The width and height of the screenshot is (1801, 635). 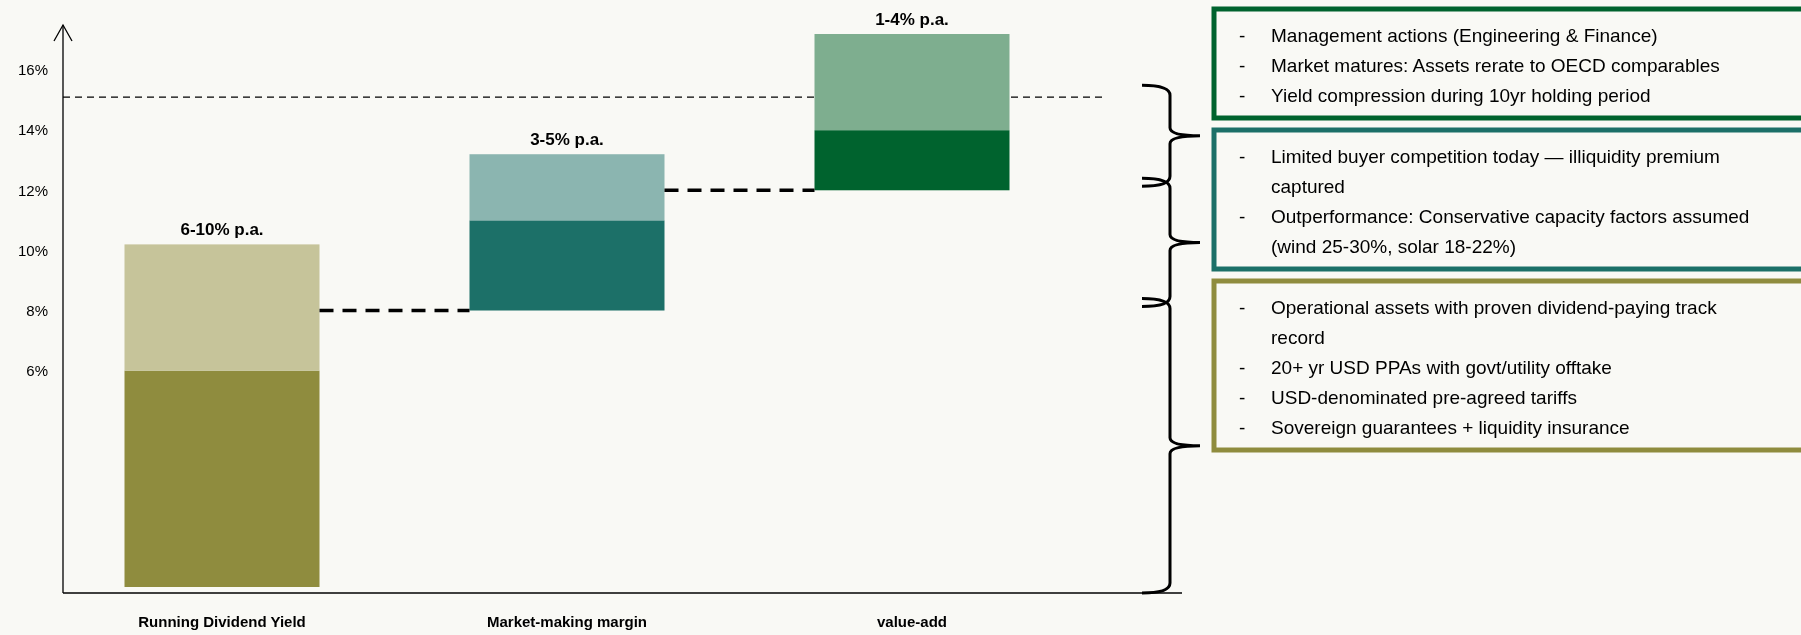 I want to click on y-tick-label: 12%, so click(x=32, y=190).